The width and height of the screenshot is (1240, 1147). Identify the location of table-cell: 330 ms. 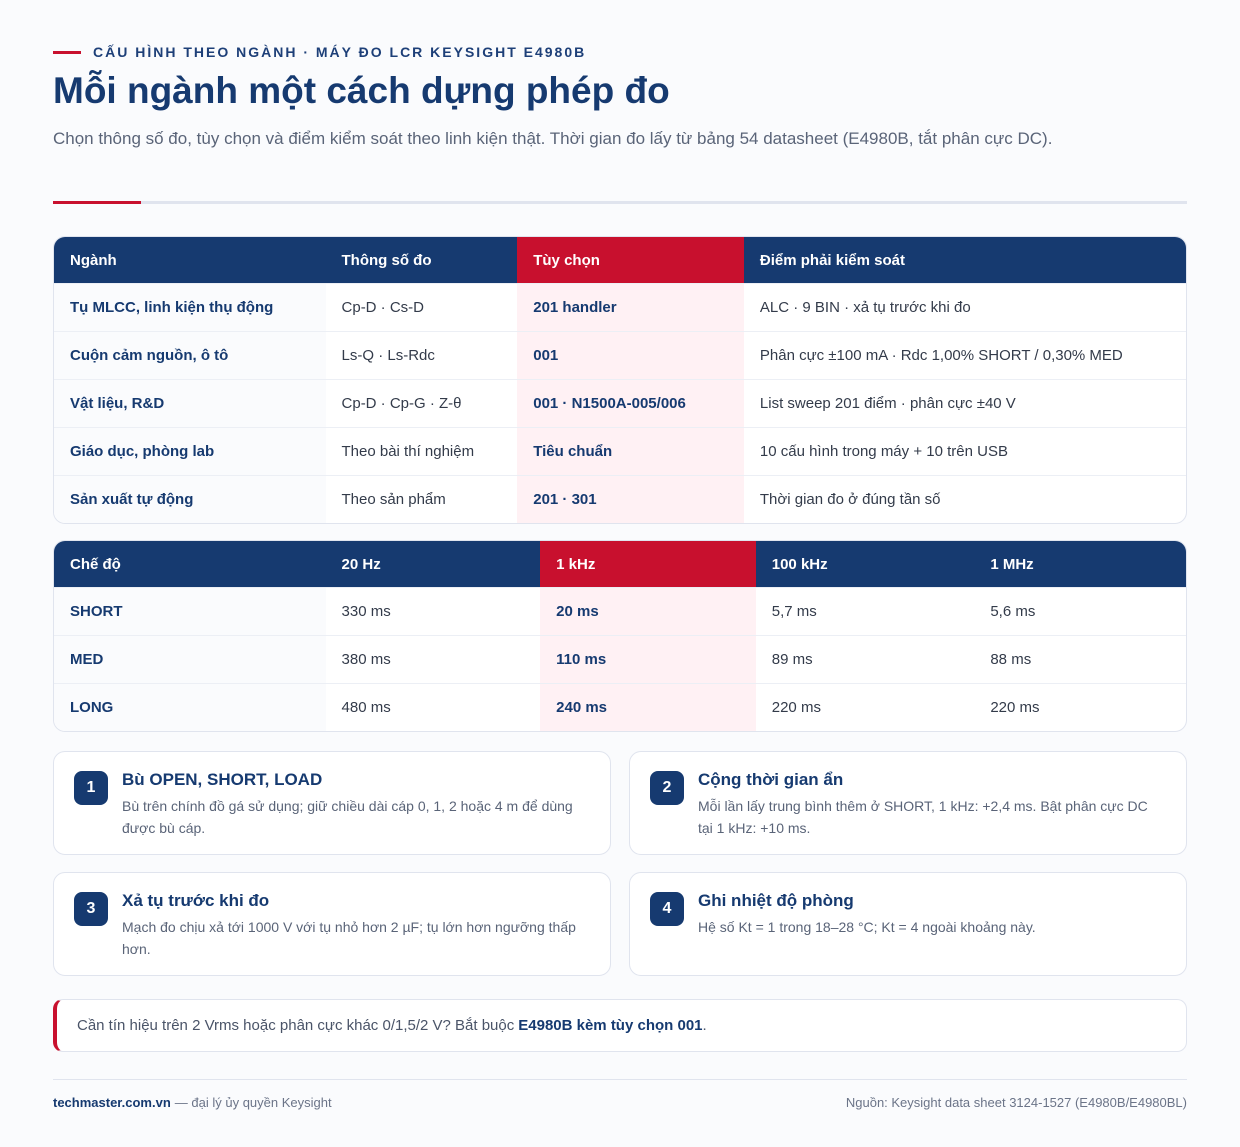
(433, 611).